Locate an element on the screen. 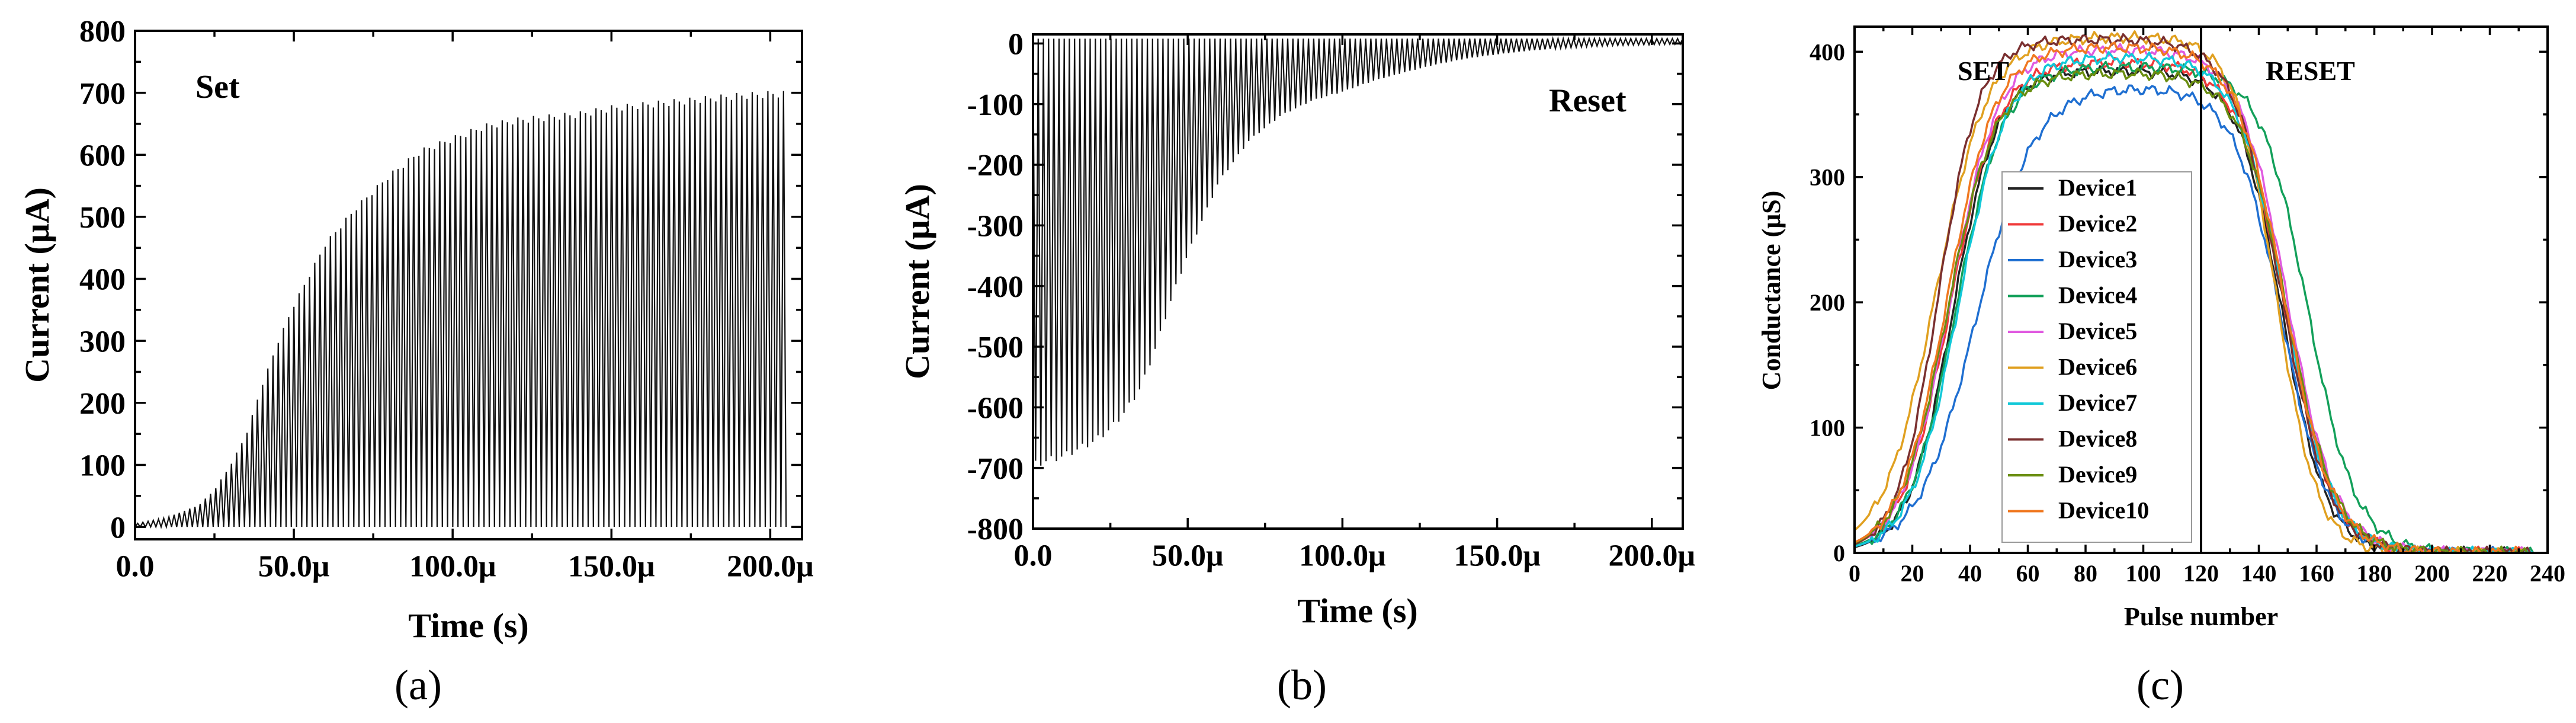  y-tick-label: -100 is located at coordinates (996, 105).